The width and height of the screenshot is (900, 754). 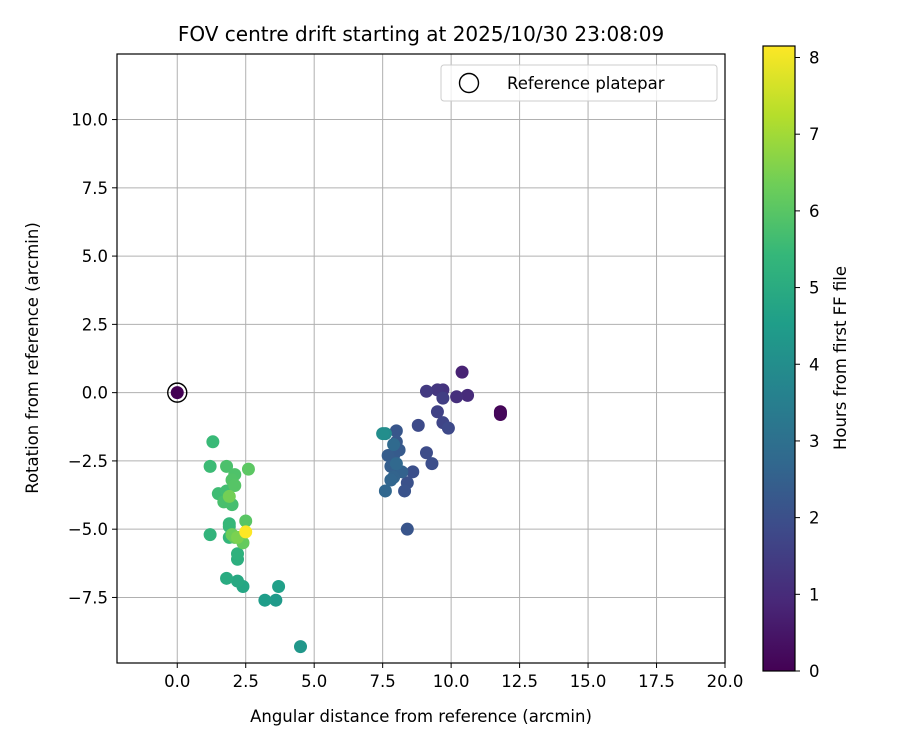 I want to click on legend-box, so click(x=579, y=83).